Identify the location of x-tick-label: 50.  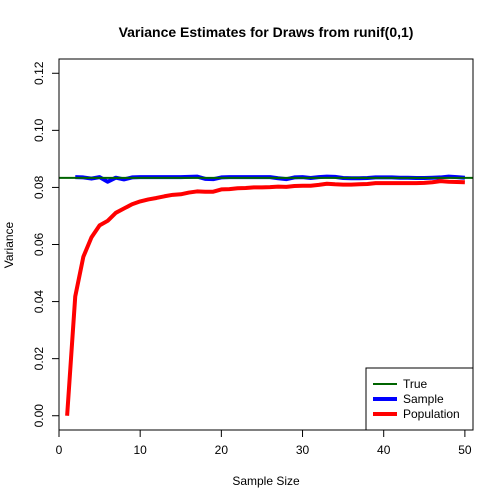
(465, 450).